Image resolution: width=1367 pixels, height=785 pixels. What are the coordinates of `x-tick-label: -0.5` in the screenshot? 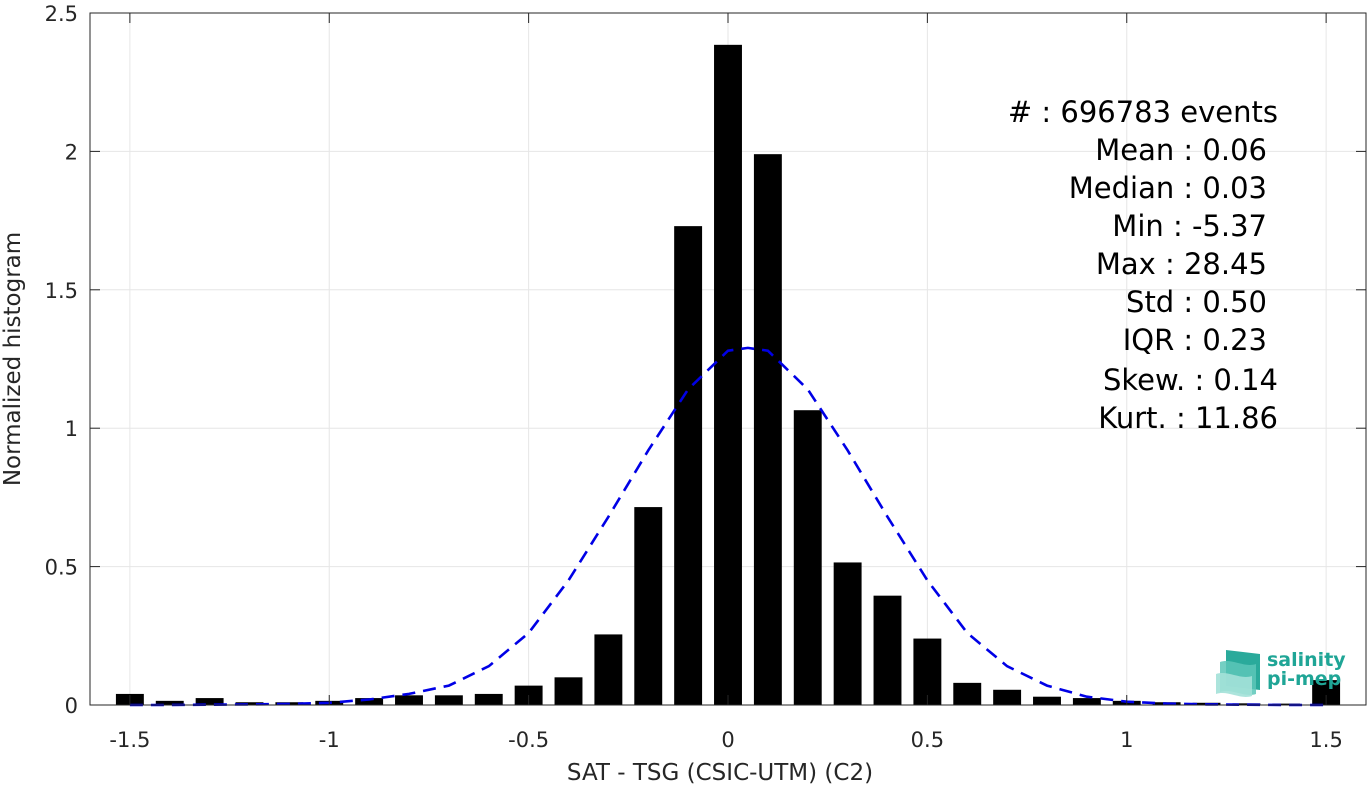 It's located at (528, 740).